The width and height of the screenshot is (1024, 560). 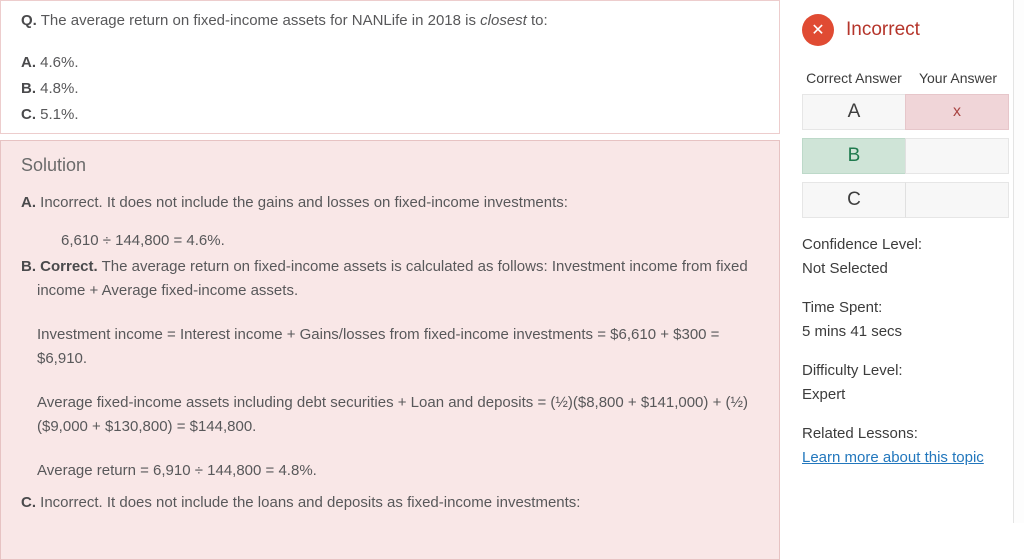 What do you see at coordinates (957, 156) in the screenshot?
I see `answer-cell-your-b` at bounding box center [957, 156].